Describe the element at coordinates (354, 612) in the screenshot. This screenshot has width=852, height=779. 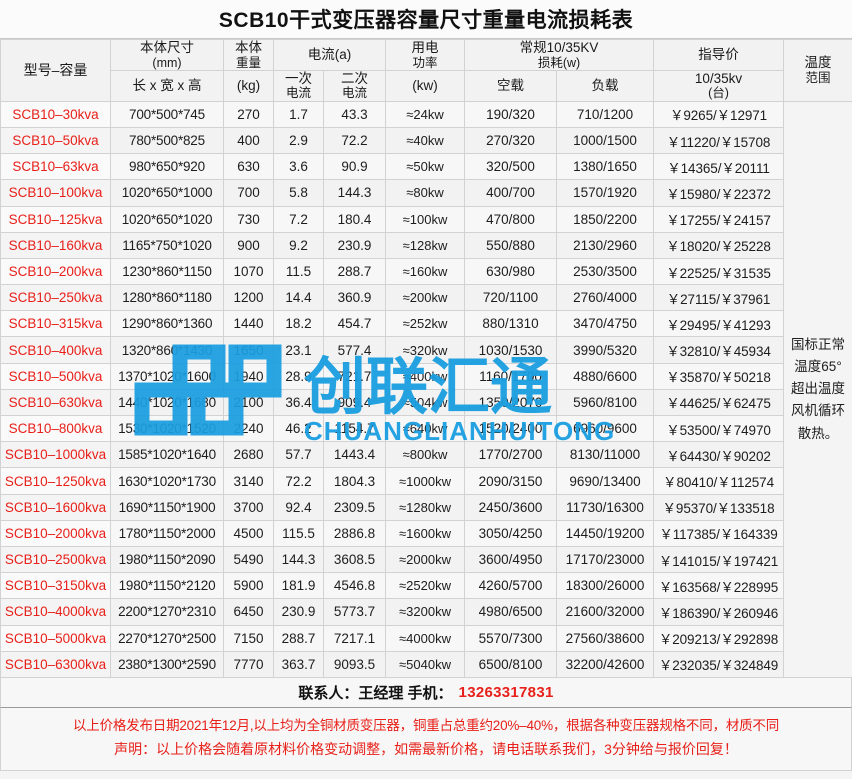
I see `cell-current-secondary: 5773.7` at that location.